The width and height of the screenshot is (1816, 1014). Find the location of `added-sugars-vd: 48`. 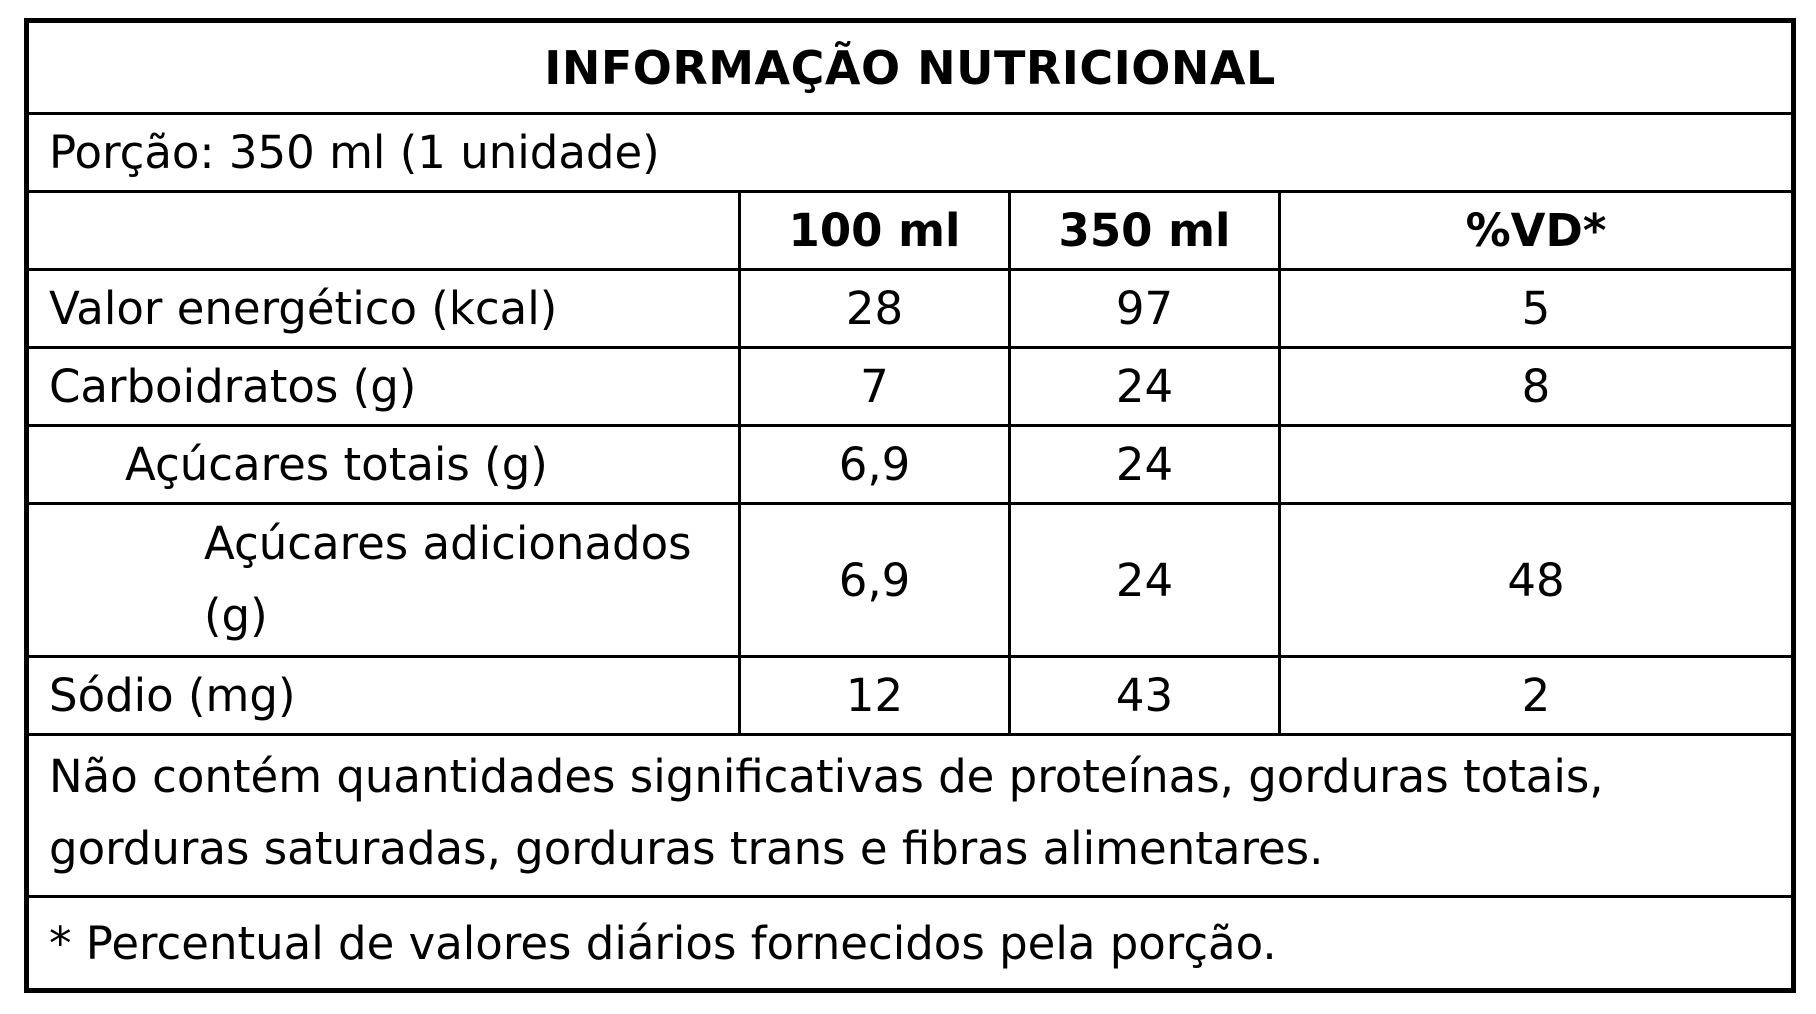

added-sugars-vd: 48 is located at coordinates (1536, 580).